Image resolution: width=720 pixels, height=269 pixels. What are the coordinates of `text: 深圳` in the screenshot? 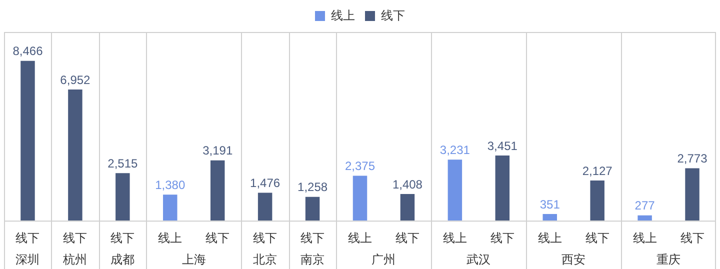 It's located at (28, 259).